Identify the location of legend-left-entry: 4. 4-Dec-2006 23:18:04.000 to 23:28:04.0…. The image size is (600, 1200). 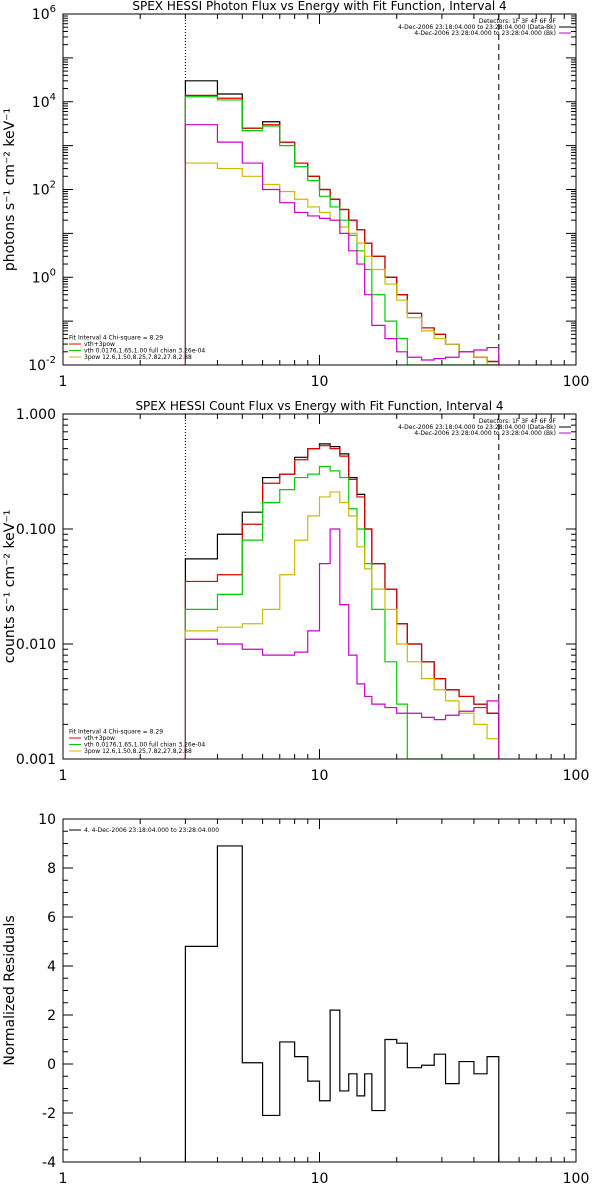
(151, 830).